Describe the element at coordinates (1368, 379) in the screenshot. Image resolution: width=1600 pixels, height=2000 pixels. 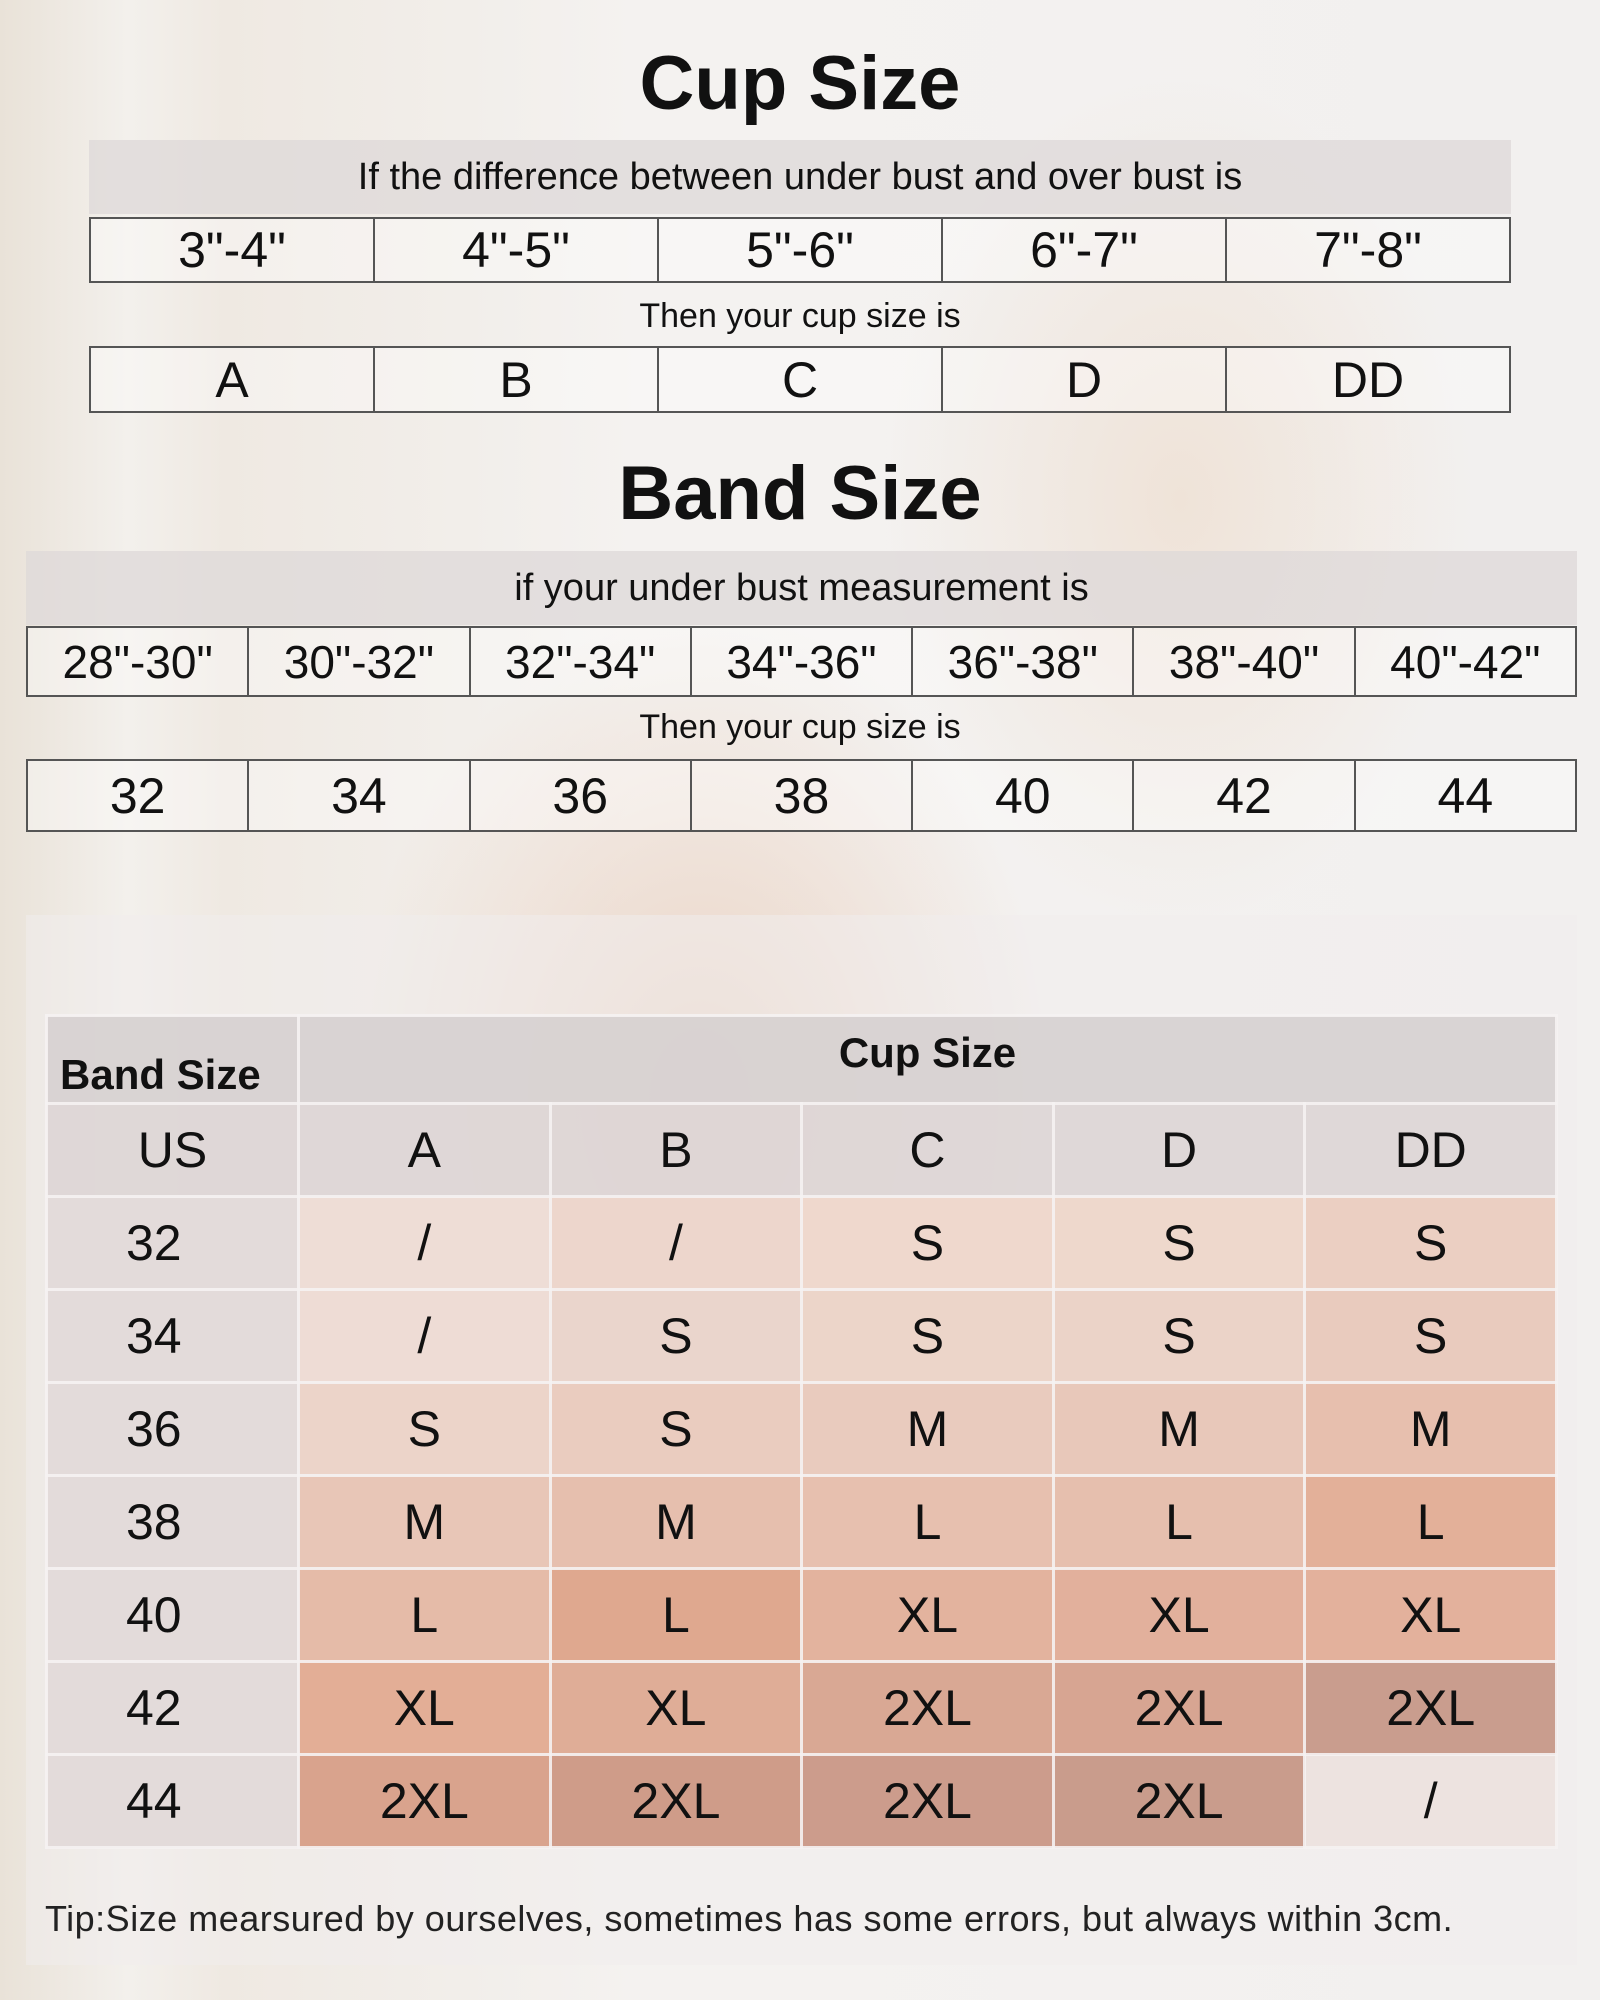
I see `cup-letter-cell: DD` at that location.